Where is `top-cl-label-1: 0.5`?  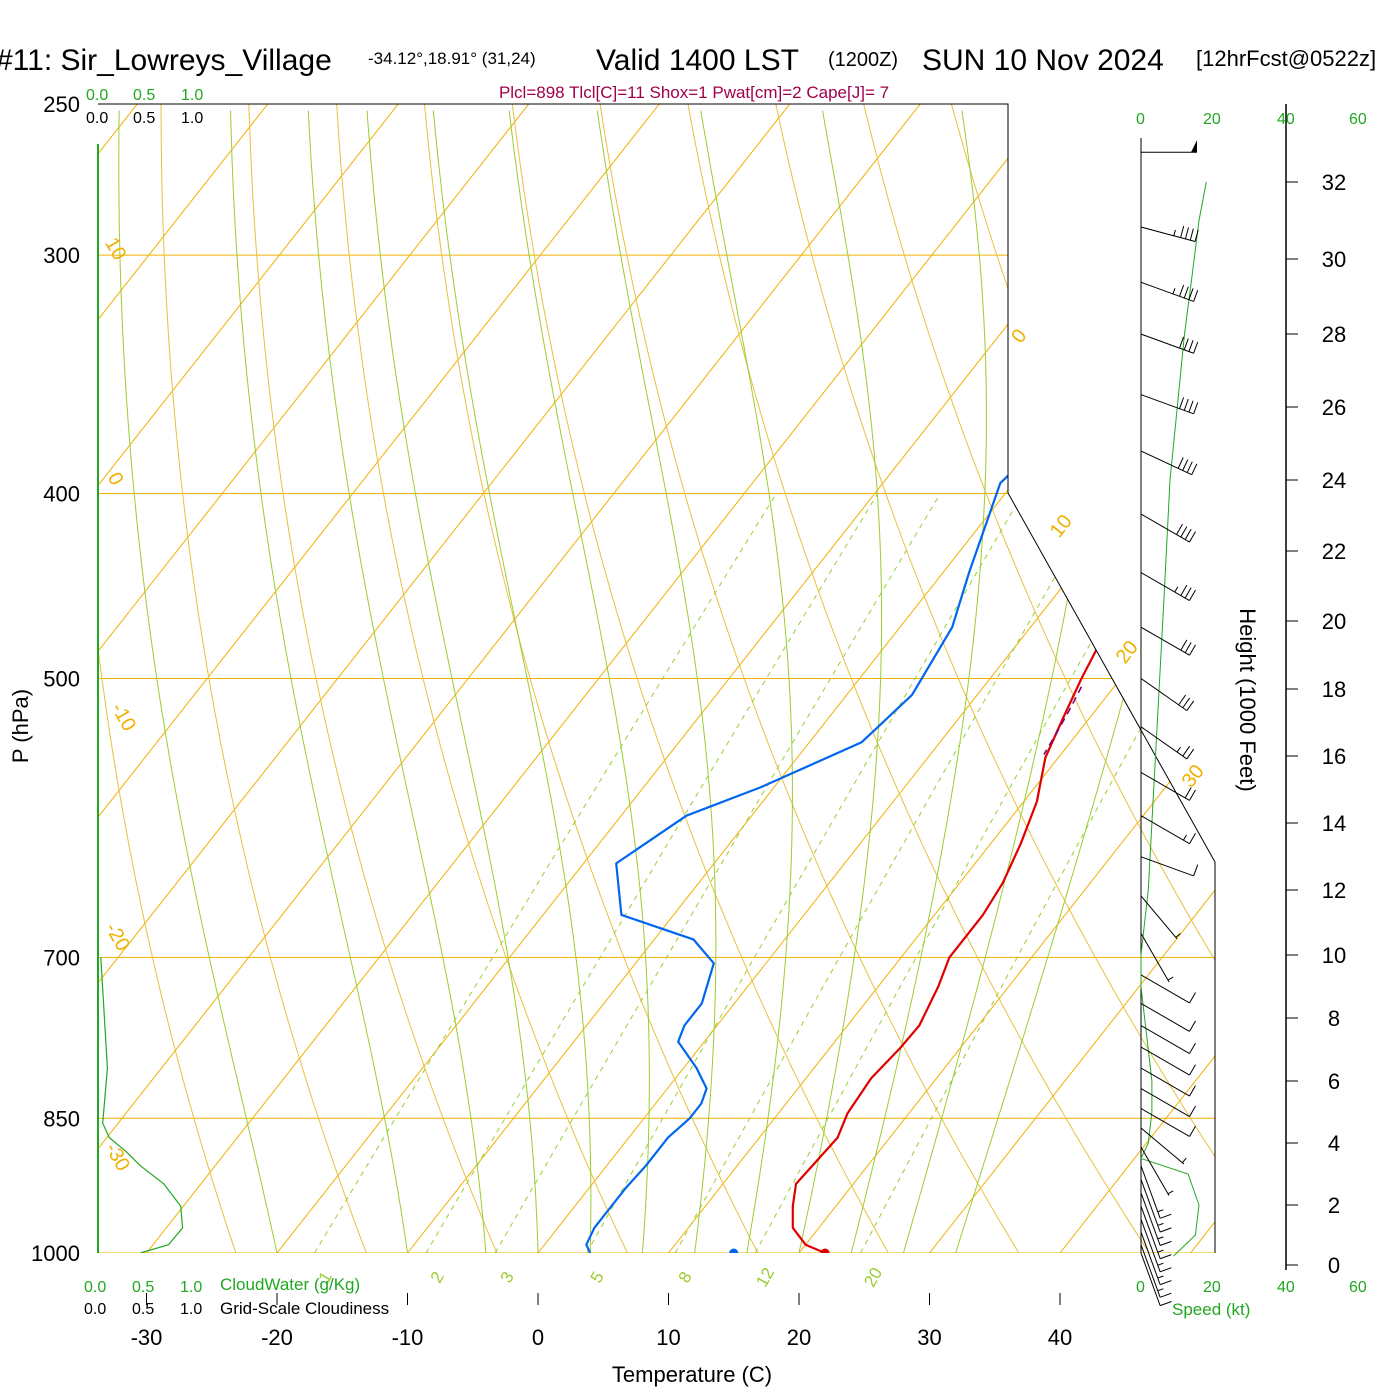 top-cl-label-1: 0.5 is located at coordinates (144, 118).